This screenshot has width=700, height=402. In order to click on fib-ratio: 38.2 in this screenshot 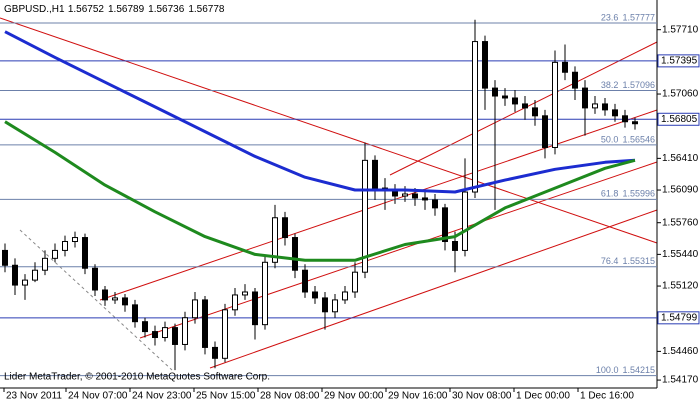, I will do `click(610, 85)`.